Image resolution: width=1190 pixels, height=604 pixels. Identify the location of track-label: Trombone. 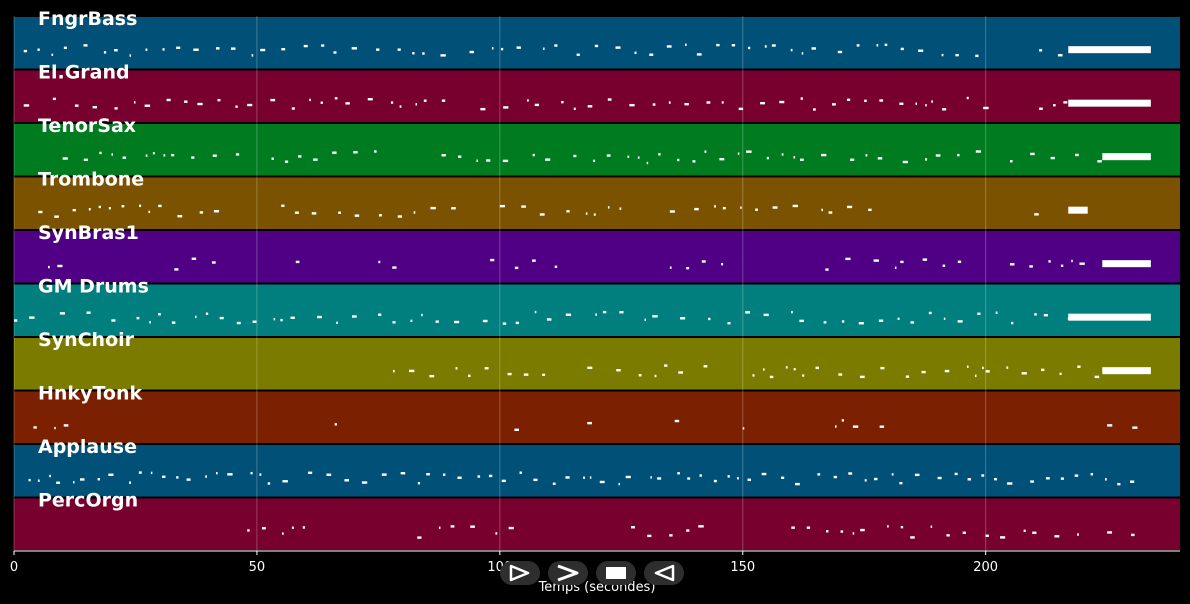
(91, 180).